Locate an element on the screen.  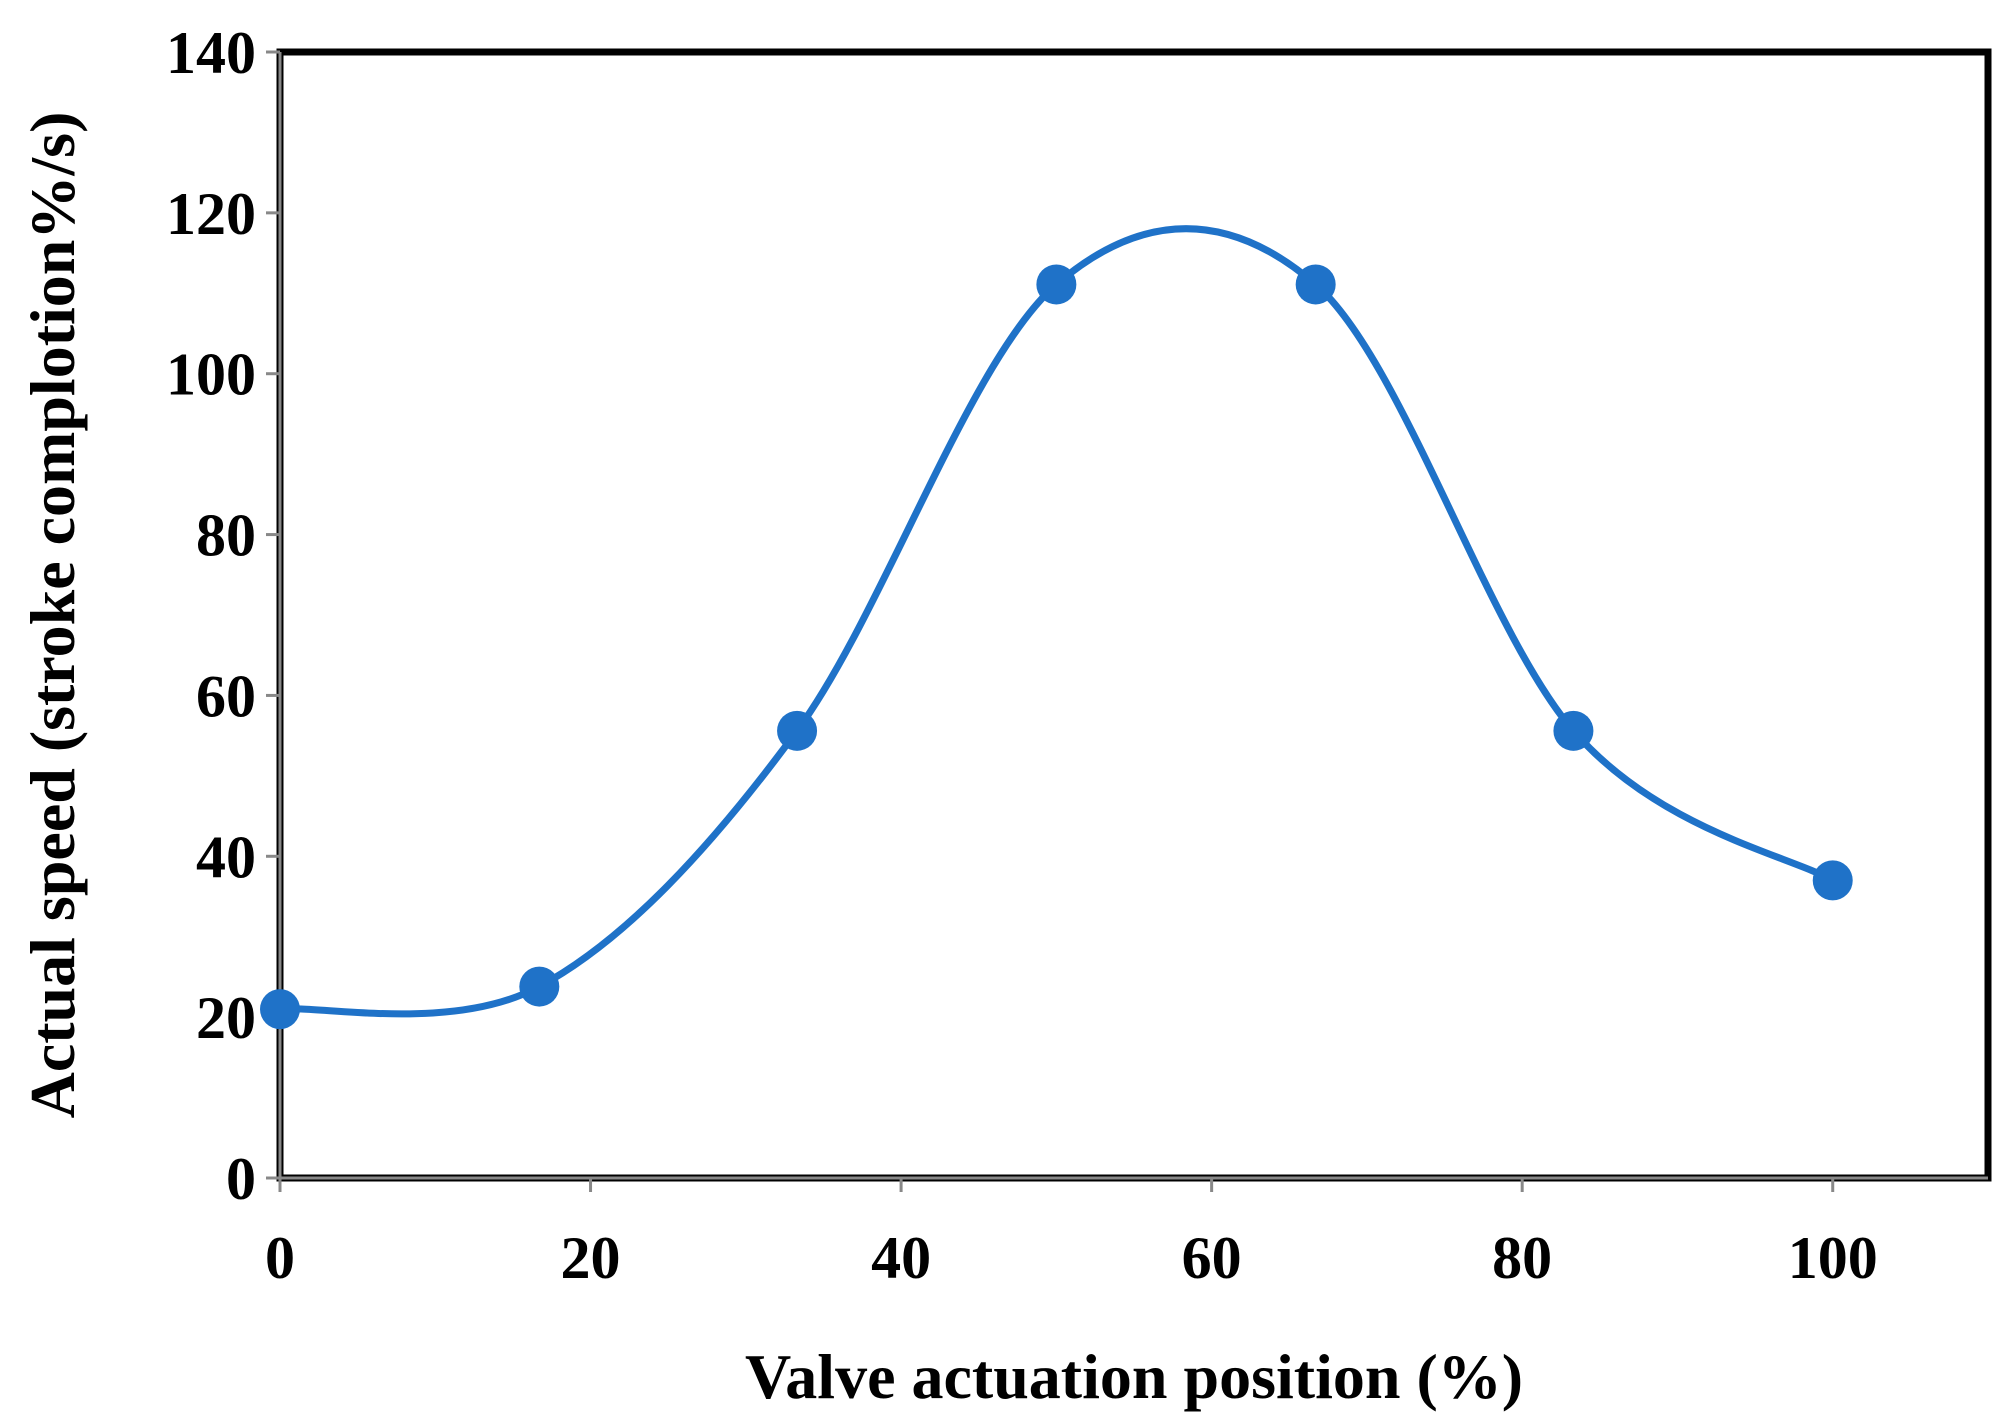
x-axis-title: Valve actuation position (%) is located at coordinates (1134, 1376).